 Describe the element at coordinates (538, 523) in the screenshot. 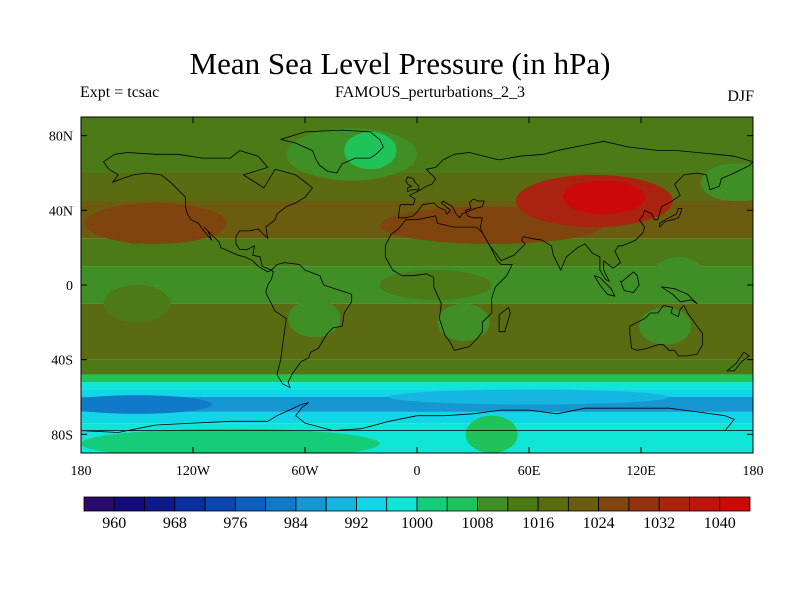

I see `colorbar-label: 1016` at that location.